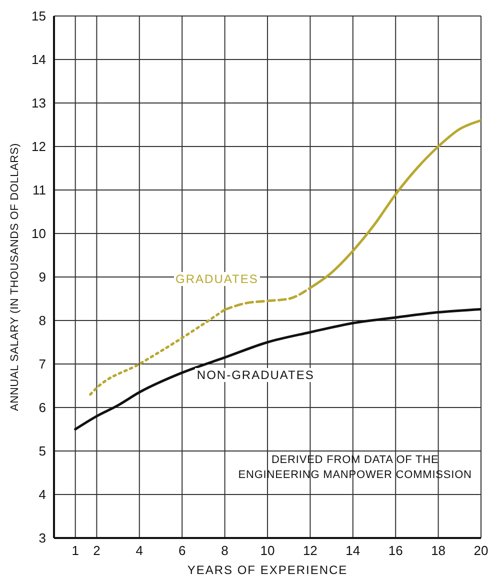 The width and height of the screenshot is (501, 578). What do you see at coordinates (182, 550) in the screenshot?
I see `x-tick-label: 6` at bounding box center [182, 550].